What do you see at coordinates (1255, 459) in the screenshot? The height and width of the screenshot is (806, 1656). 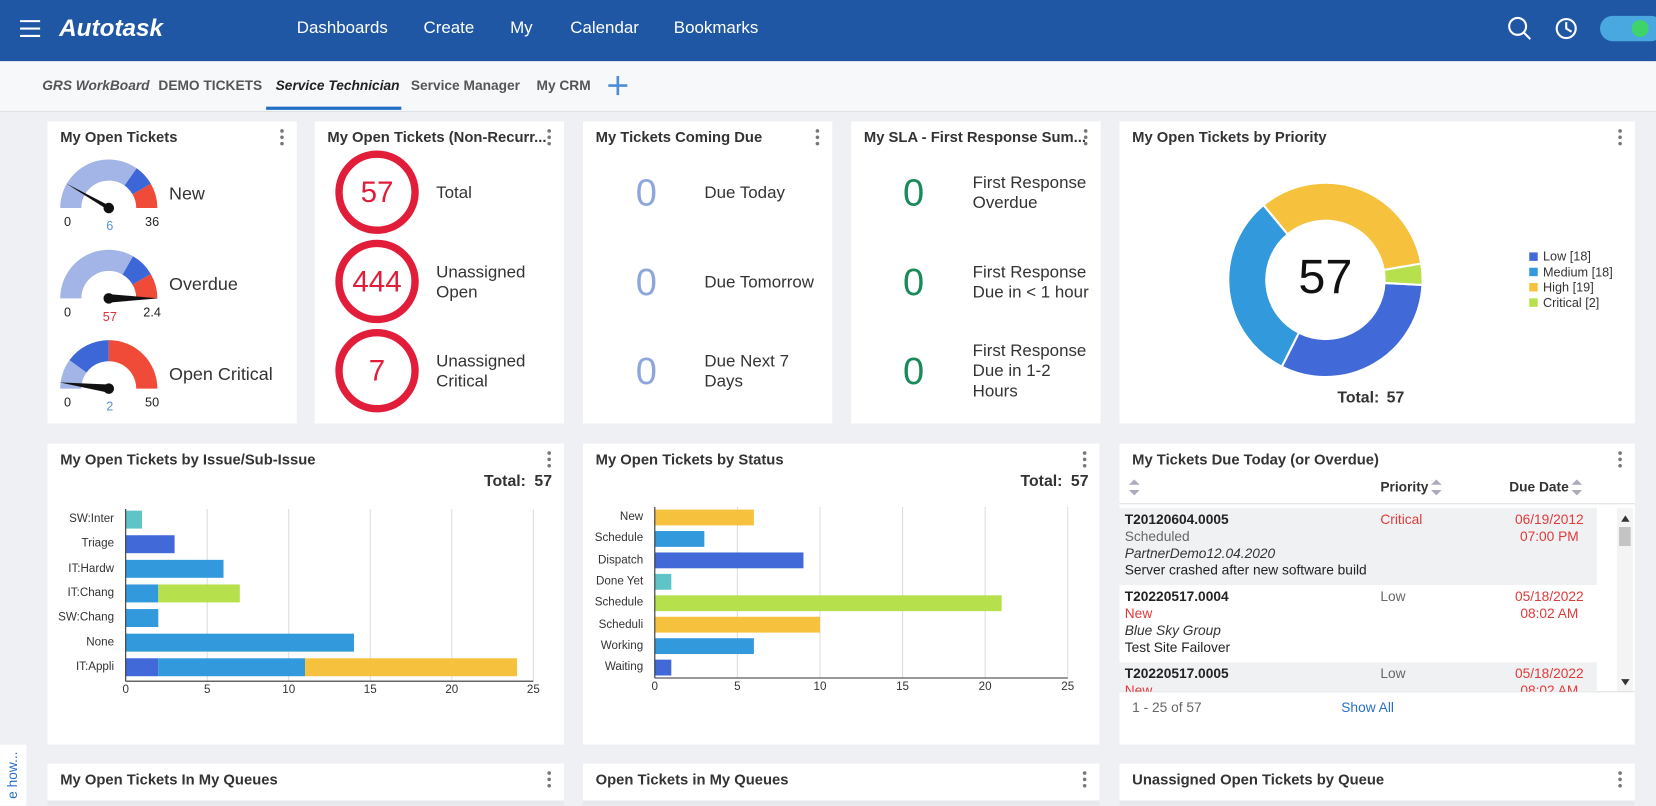 I see `widget-title: My Tickets Due Today (or Overdue)` at bounding box center [1255, 459].